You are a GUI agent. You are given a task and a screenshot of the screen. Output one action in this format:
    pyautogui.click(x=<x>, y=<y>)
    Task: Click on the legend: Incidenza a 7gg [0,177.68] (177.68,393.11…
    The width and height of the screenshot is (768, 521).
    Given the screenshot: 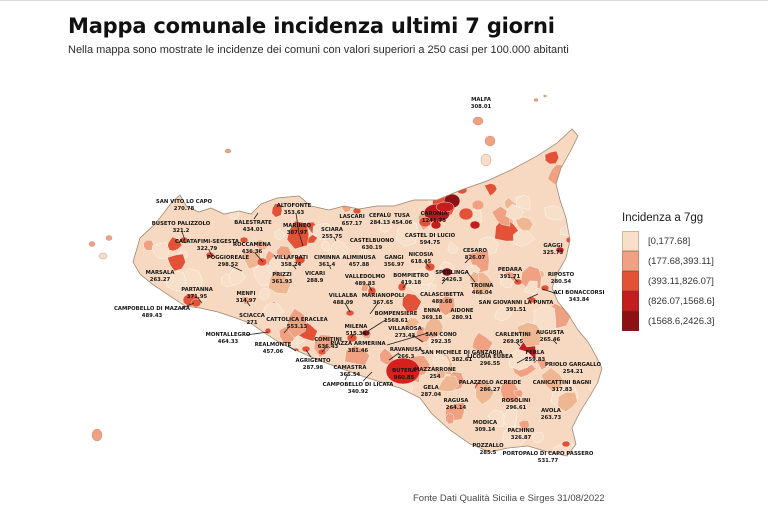 What is the action you would take?
    pyautogui.click(x=668, y=271)
    